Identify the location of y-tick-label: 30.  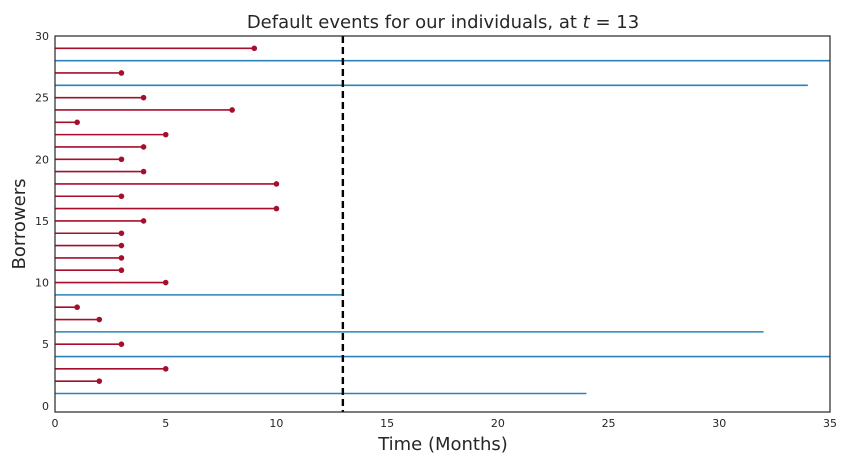
(42, 36).